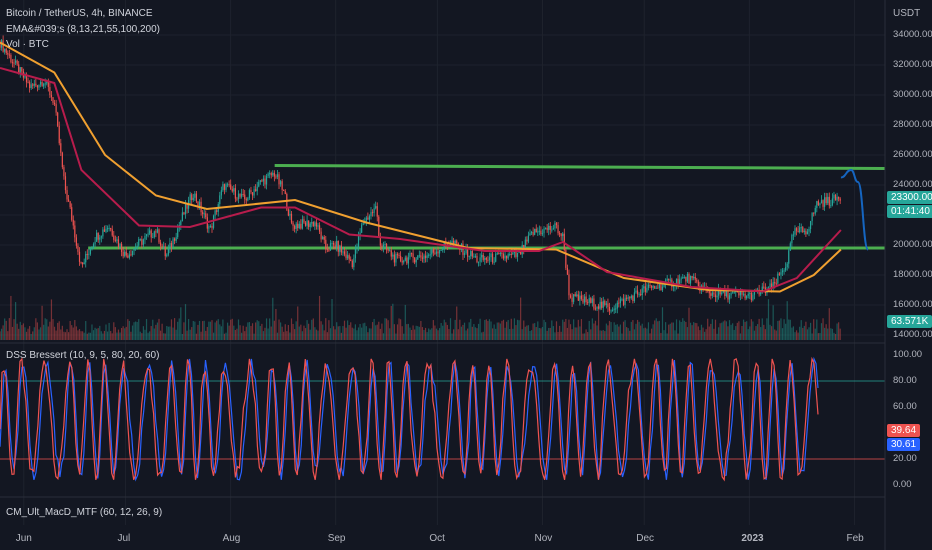  Describe the element at coordinates (27, 44) in the screenshot. I see `volume-legend: Vol · BTC` at that location.